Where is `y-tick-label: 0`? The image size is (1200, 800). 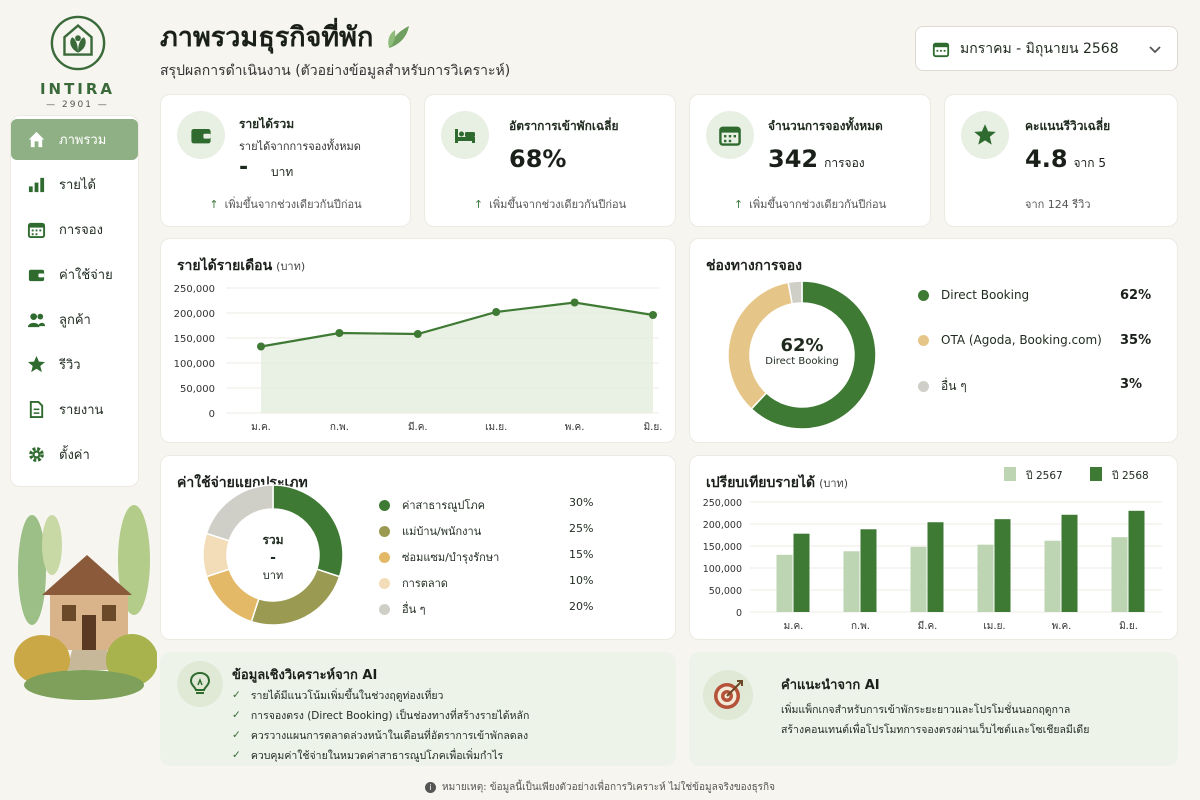 y-tick-label: 0 is located at coordinates (212, 414).